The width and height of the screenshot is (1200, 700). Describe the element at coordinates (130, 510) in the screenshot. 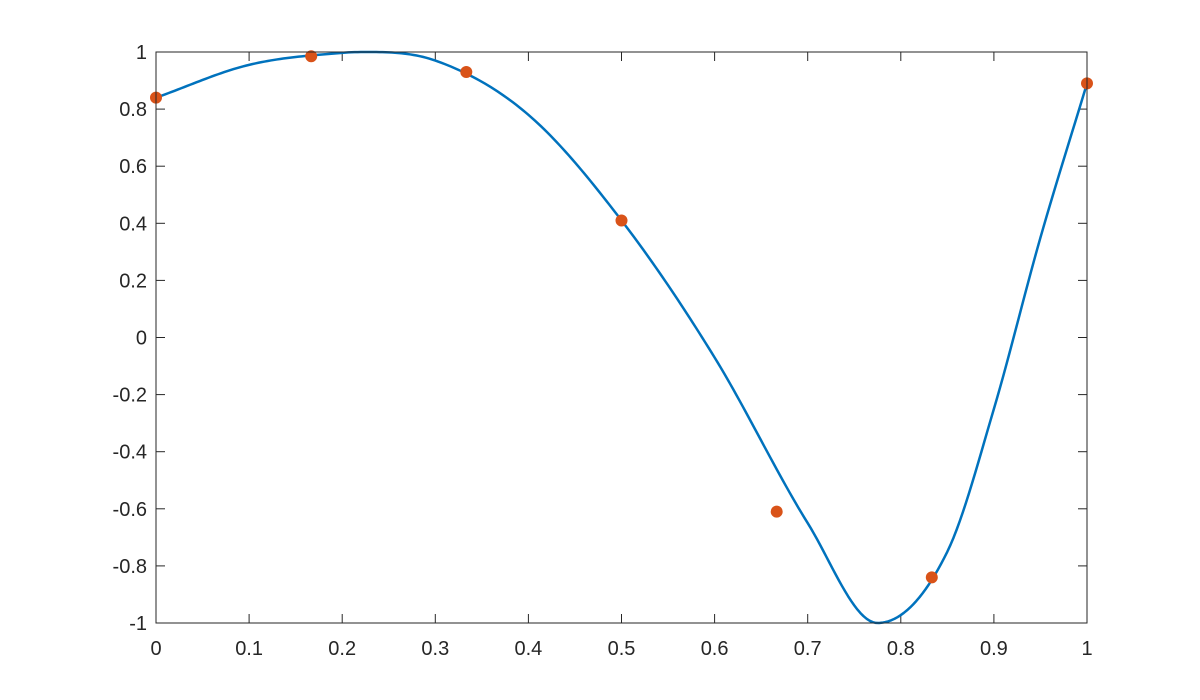

I see `y-tick-label: -0.6` at that location.